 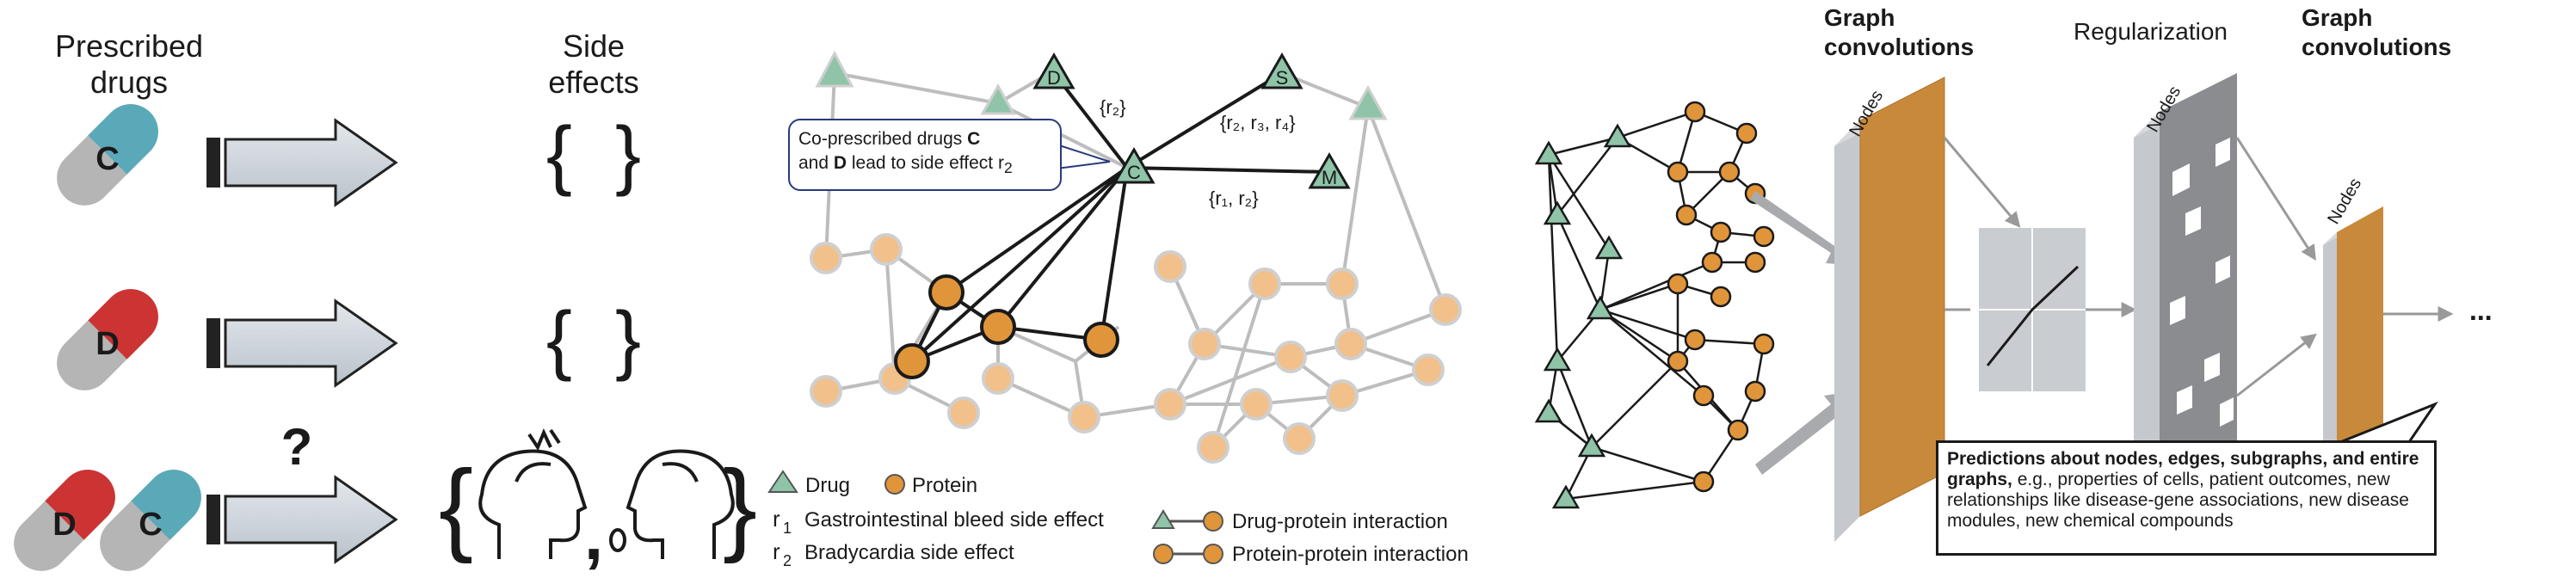 What do you see at coordinates (909, 552) in the screenshot?
I see `legend-r2-text: Bradycardia side effect` at bounding box center [909, 552].